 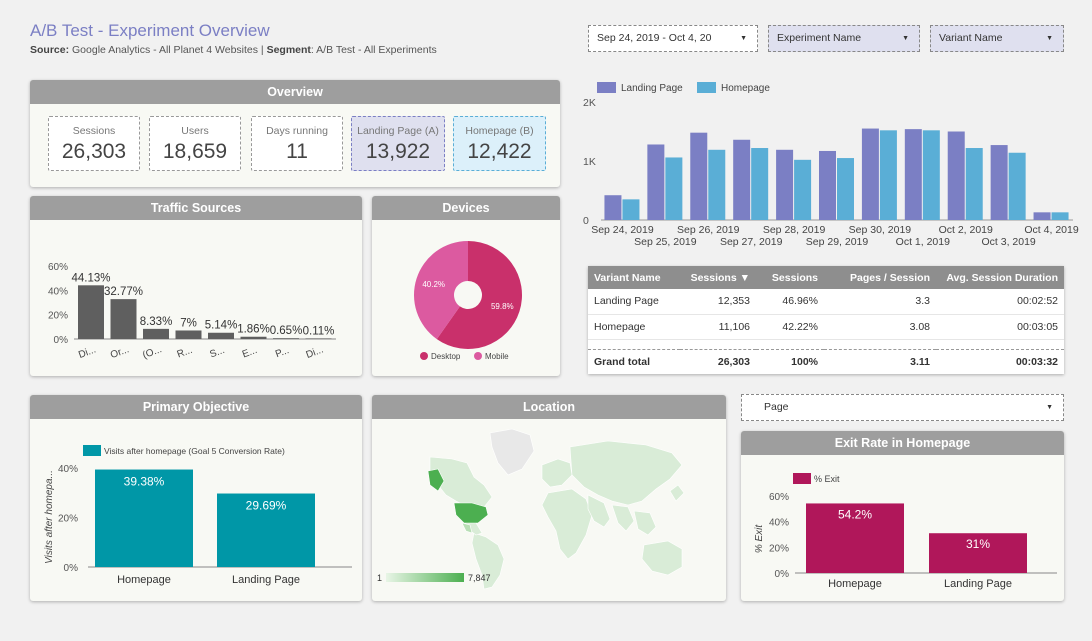 What do you see at coordinates (398, 143) in the screenshot?
I see `kpi-landing-page: Landing Page (A) 13,922` at bounding box center [398, 143].